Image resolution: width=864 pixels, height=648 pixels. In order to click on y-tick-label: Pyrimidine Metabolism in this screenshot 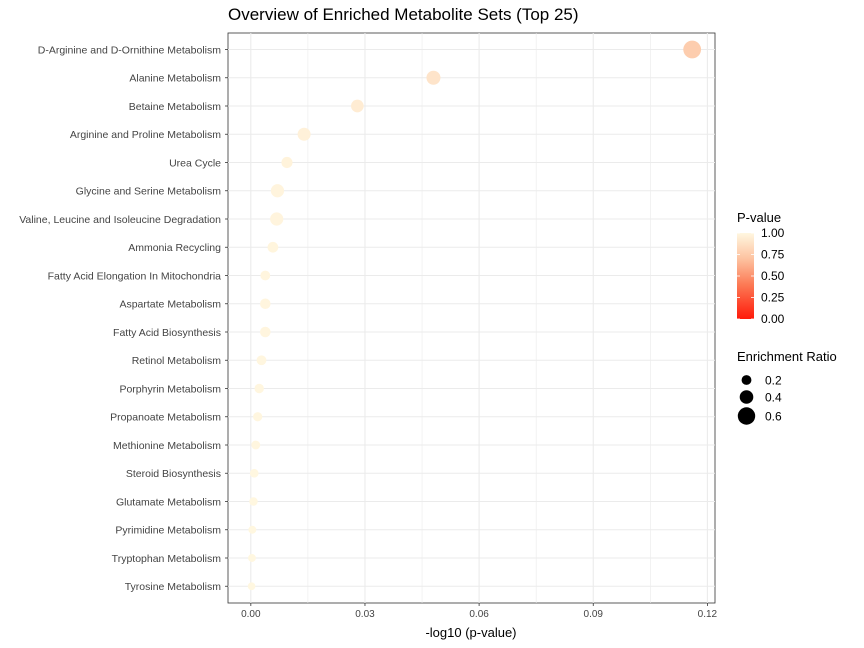, I will do `click(168, 531)`.